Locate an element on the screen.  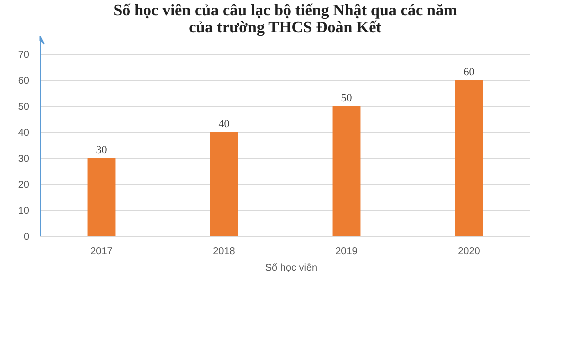
x-tick-label: 2020 is located at coordinates (469, 252).